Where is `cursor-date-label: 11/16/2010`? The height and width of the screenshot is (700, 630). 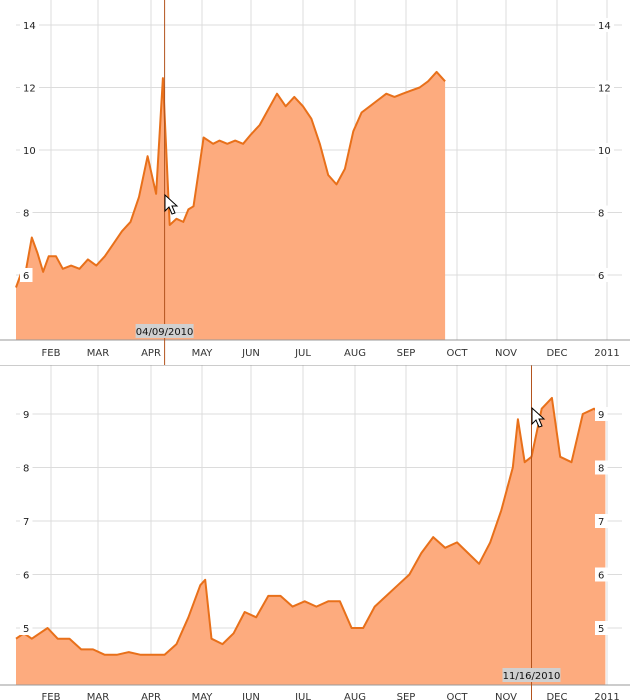 cursor-date-label: 11/16/2010 is located at coordinates (532, 676).